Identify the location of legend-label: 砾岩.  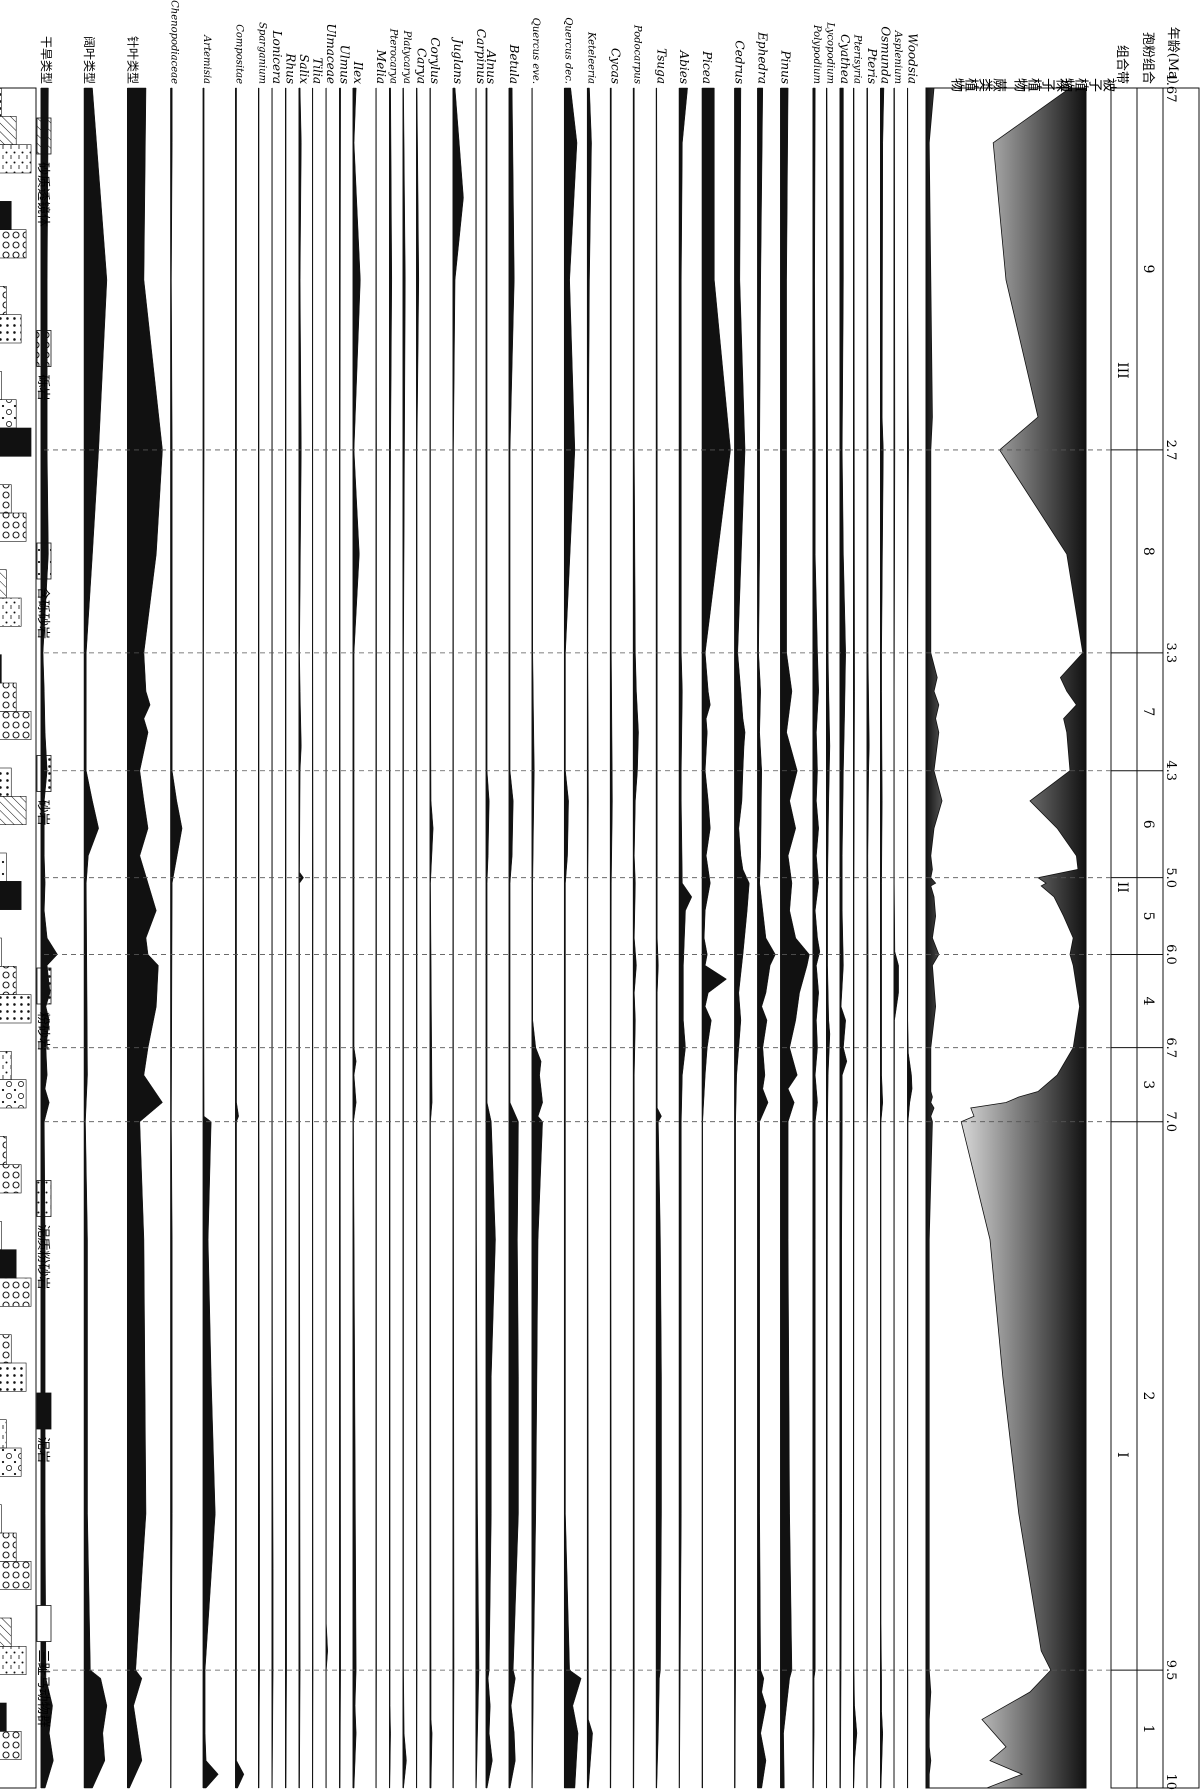
(42, 388).